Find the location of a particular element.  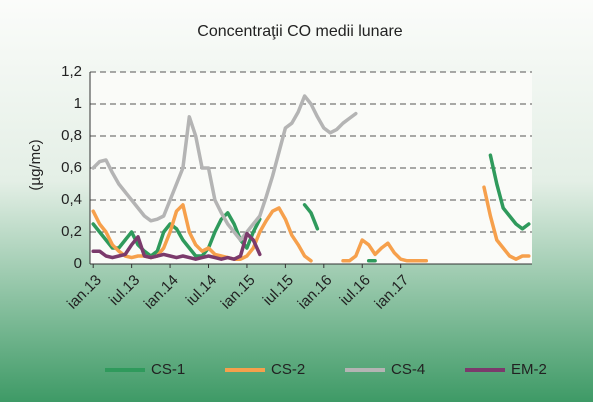

y-tick-label: 0,6 is located at coordinates (71, 167).